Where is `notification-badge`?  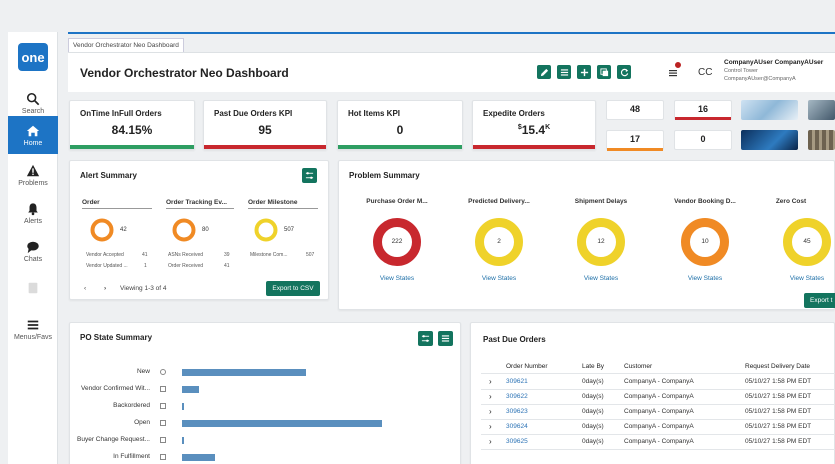
notification-badge is located at coordinates (678, 65).